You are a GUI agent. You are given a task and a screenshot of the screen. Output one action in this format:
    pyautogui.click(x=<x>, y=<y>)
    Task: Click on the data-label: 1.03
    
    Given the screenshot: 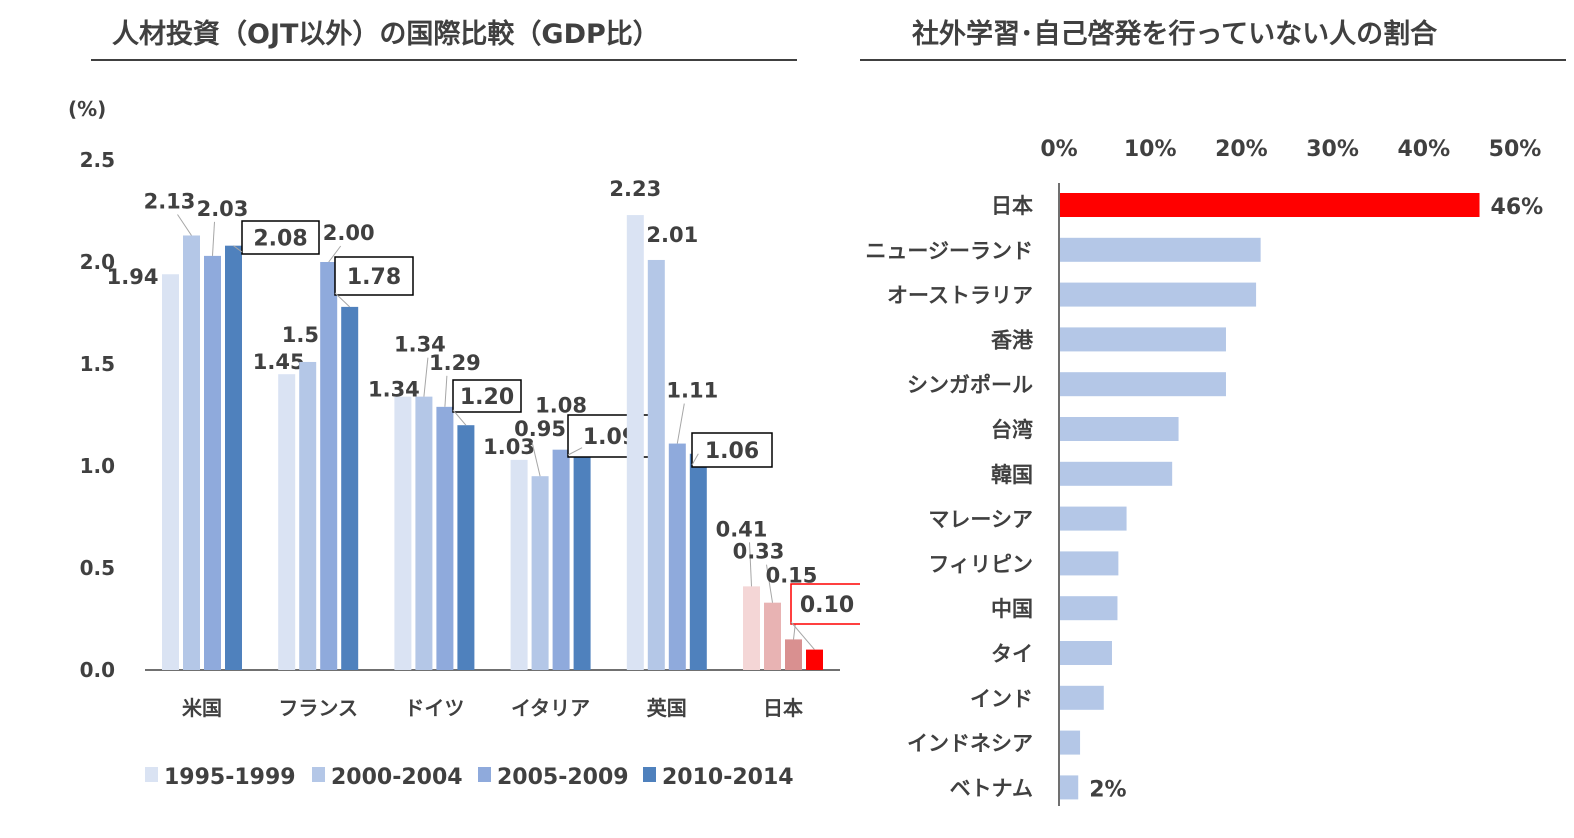 What is the action you would take?
    pyautogui.click(x=509, y=447)
    